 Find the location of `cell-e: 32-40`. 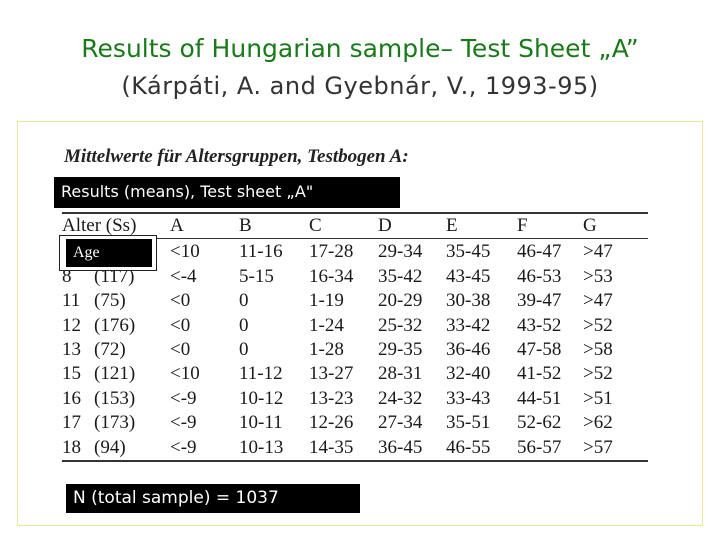

cell-e: 32-40 is located at coordinates (468, 374).